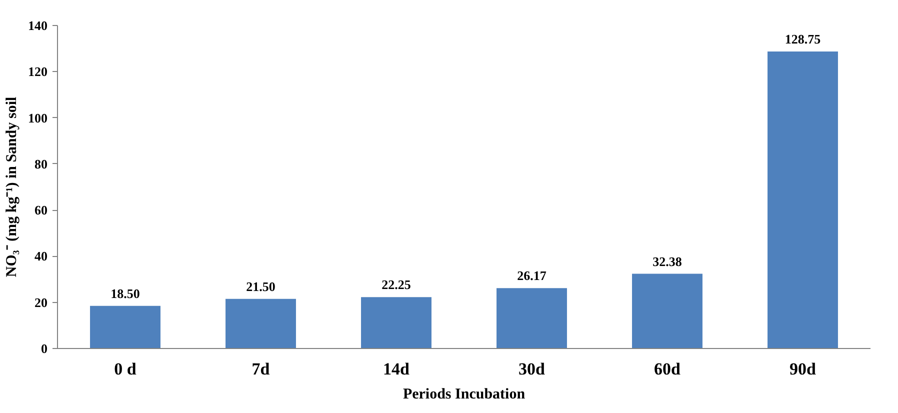 This screenshot has height=413, width=898. What do you see at coordinates (803, 369) in the screenshot?
I see `x-tick-label: 90d` at bounding box center [803, 369].